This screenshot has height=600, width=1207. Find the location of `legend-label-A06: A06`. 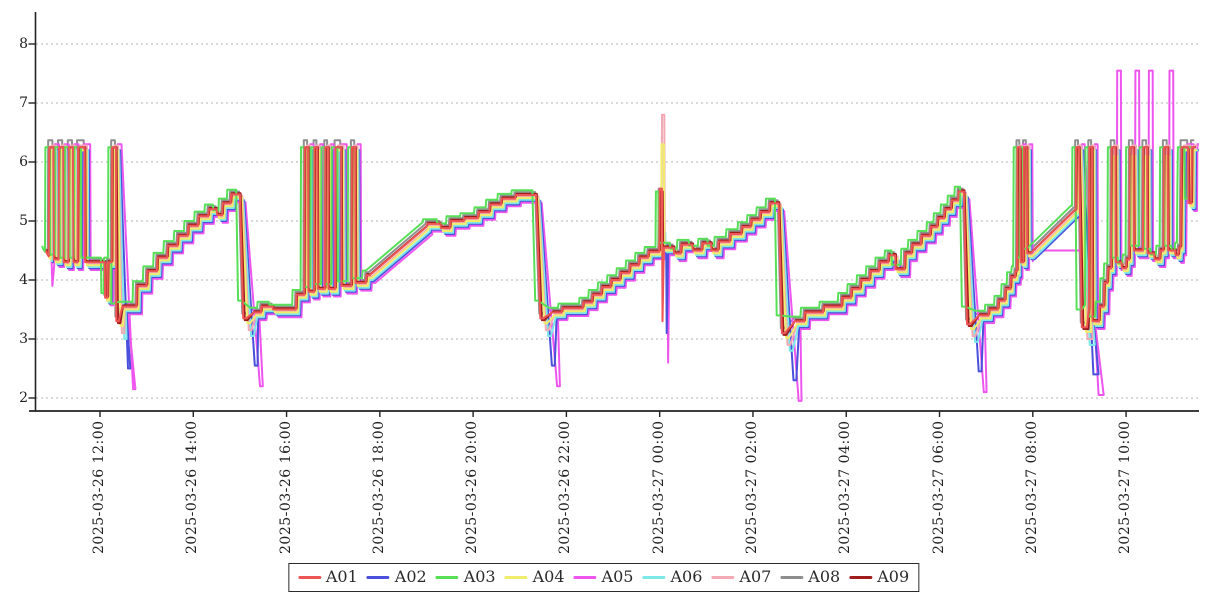

legend-label-A06: A06 is located at coordinates (686, 576).